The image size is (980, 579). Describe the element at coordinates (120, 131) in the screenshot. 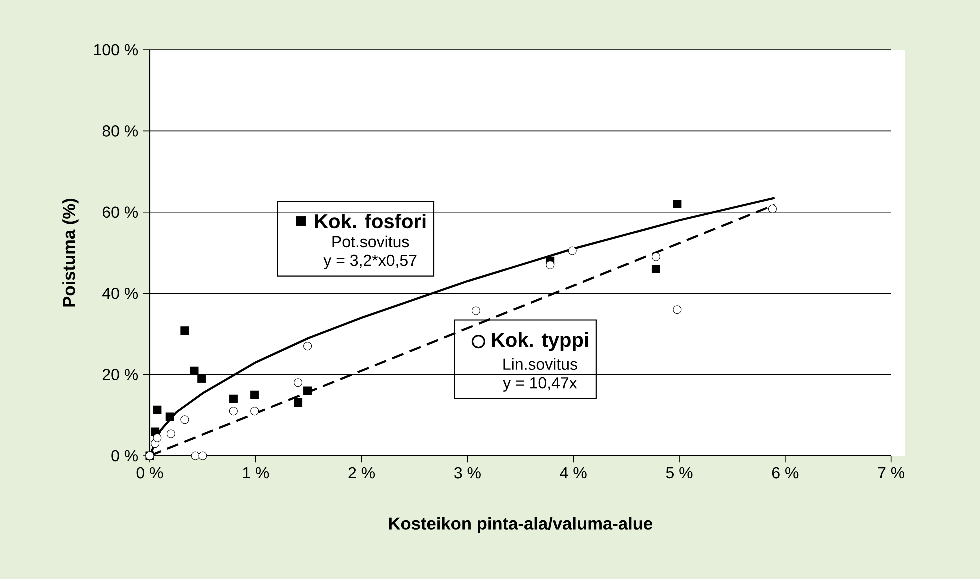

I see `y-tick-label: 80 %` at that location.